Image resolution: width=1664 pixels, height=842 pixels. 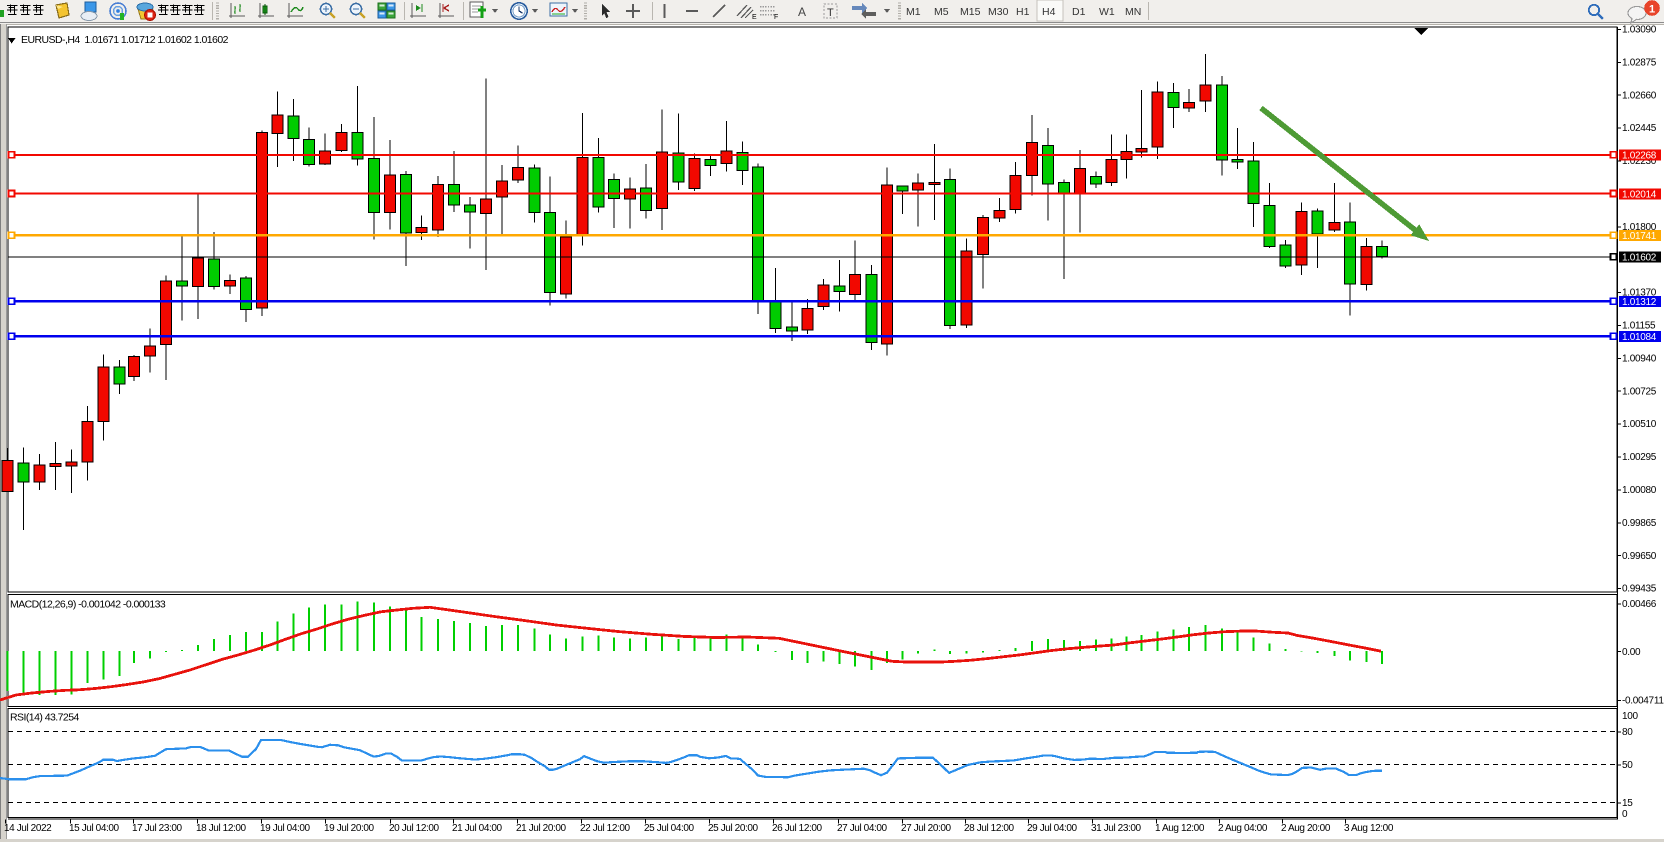 What do you see at coordinates (1107, 12) in the screenshot?
I see `svg-text: W1` at bounding box center [1107, 12].